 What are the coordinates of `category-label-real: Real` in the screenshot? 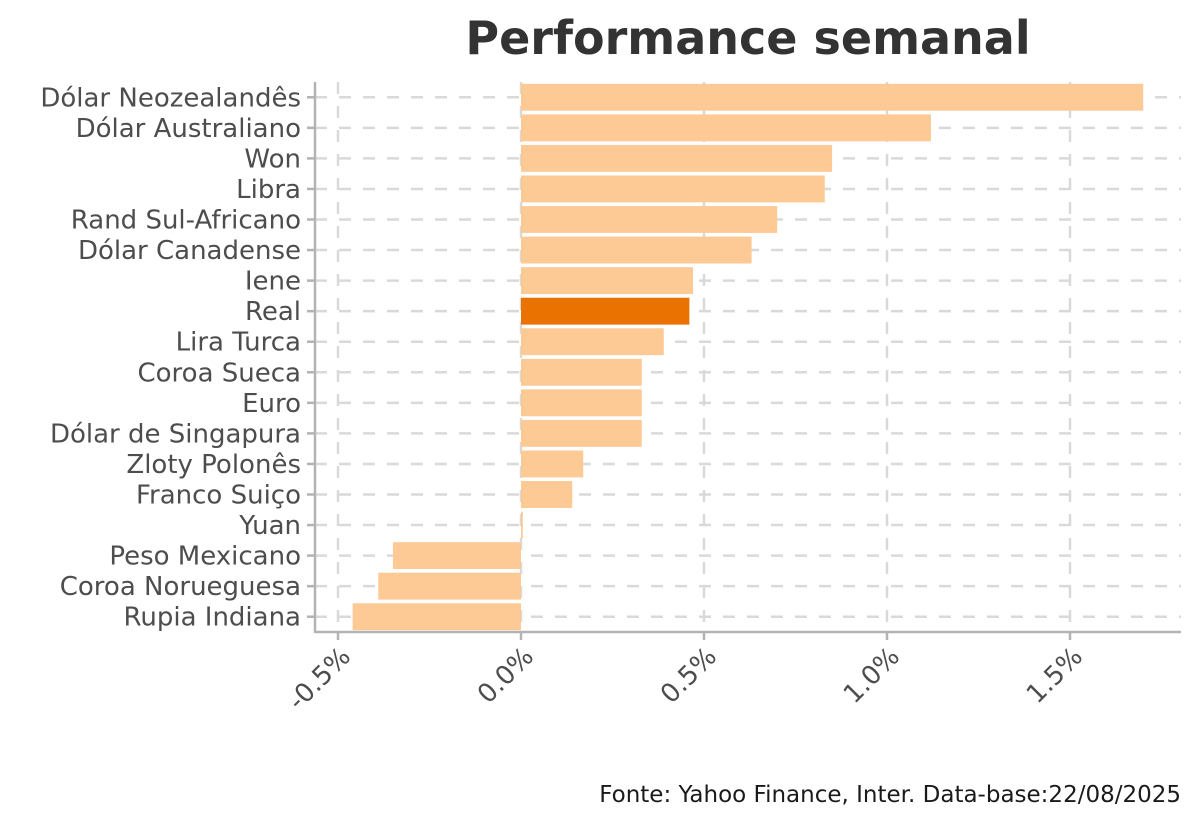 It's located at (273, 312).